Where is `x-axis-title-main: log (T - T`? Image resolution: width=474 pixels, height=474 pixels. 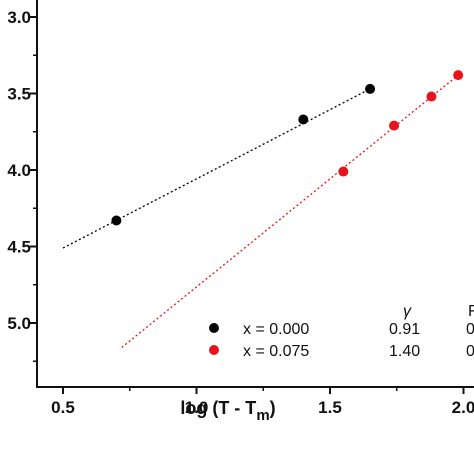 x-axis-title-main: log (T - T is located at coordinates (218, 408).